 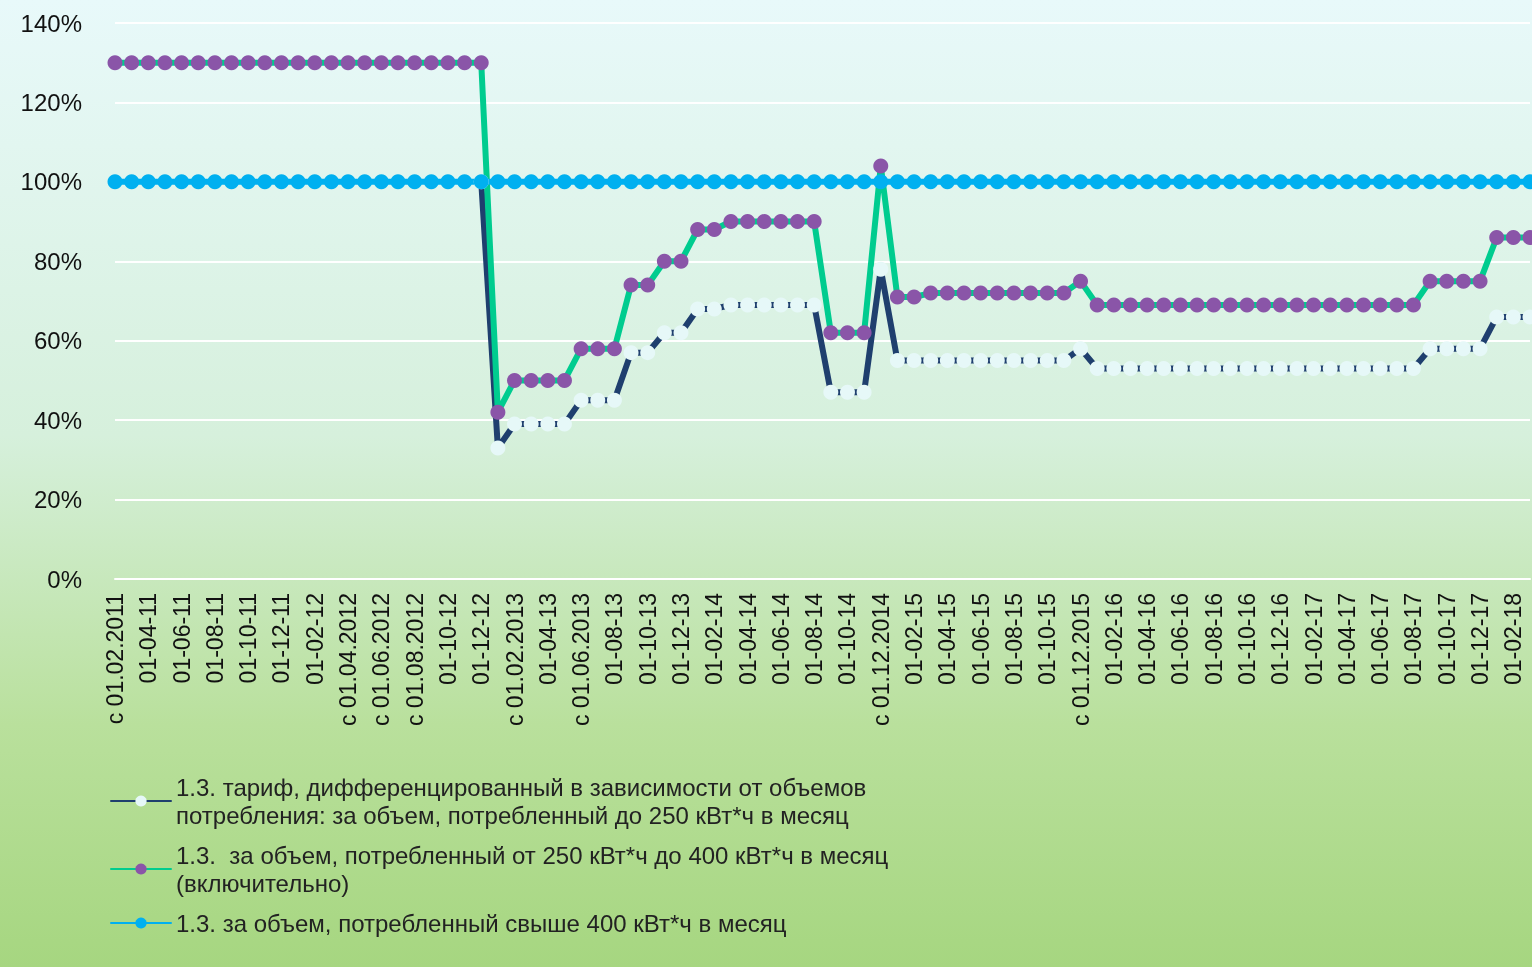 What do you see at coordinates (524, 801) in the screenshot?
I see `legend-label: 1.3. тариф, дифференцированный в зависимости от объемов потребления: за объем, потребленный до 250 кВт*ч в месяц` at bounding box center [524, 801].